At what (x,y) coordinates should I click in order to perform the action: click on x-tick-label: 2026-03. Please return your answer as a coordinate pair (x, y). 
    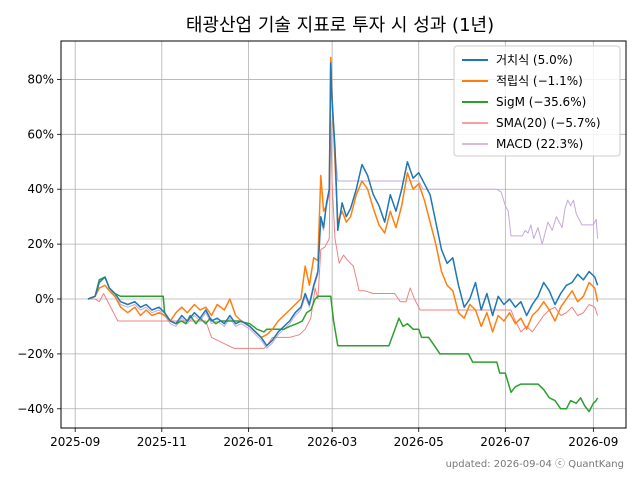
    Looking at the image, I should click on (332, 442).